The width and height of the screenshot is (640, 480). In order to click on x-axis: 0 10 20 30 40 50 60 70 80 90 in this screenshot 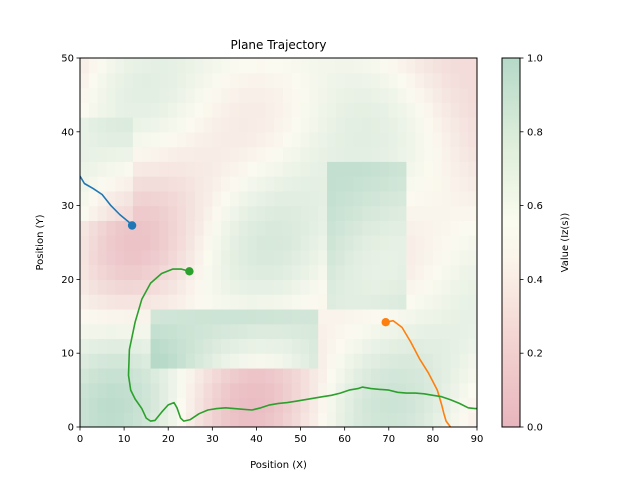, I will do `click(280, 436)`.